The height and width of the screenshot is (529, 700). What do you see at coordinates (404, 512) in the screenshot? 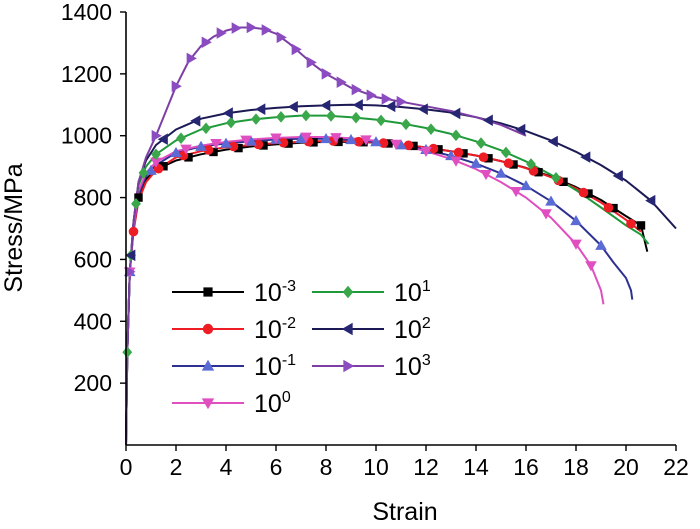
I see `x-axis-label: Strain` at bounding box center [404, 512].